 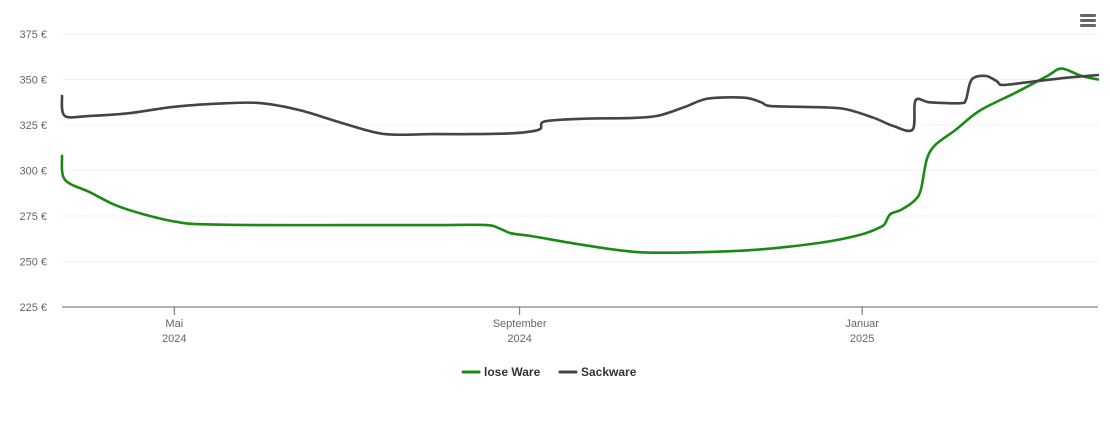 I want to click on legend-label-1: Sackware, so click(x=609, y=372).